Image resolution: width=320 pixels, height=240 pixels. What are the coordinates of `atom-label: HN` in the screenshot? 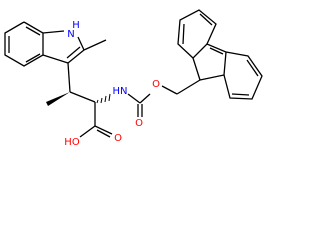 It's located at (120, 91).